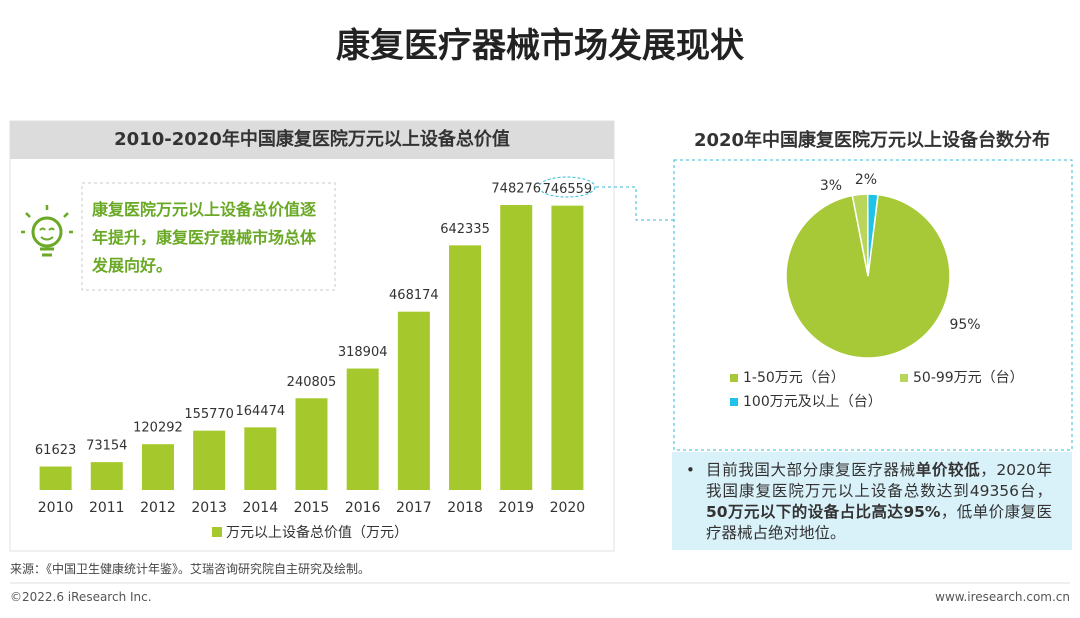  Describe the element at coordinates (107, 508) in the screenshot. I see `x-tick-label: 2011` at that location.